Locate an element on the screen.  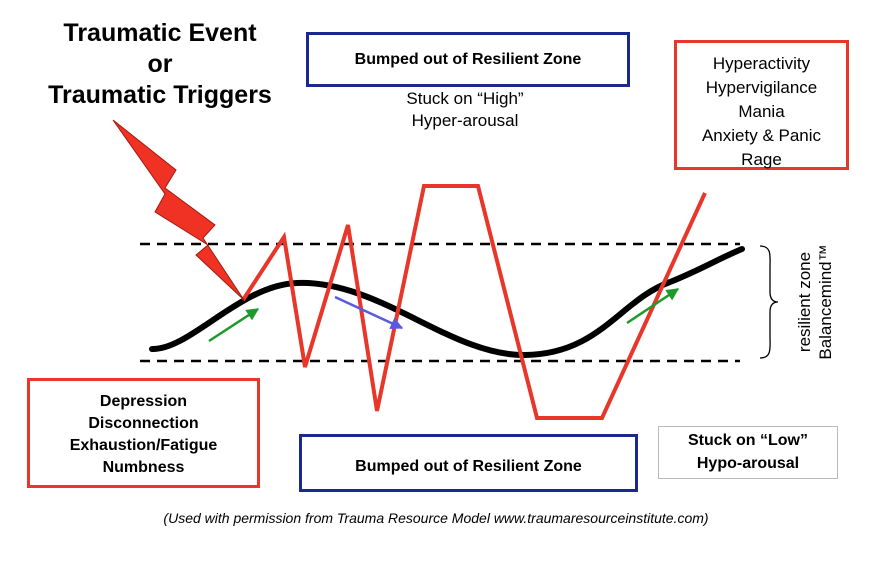
depression-item: Disconnection is located at coordinates (143, 423).